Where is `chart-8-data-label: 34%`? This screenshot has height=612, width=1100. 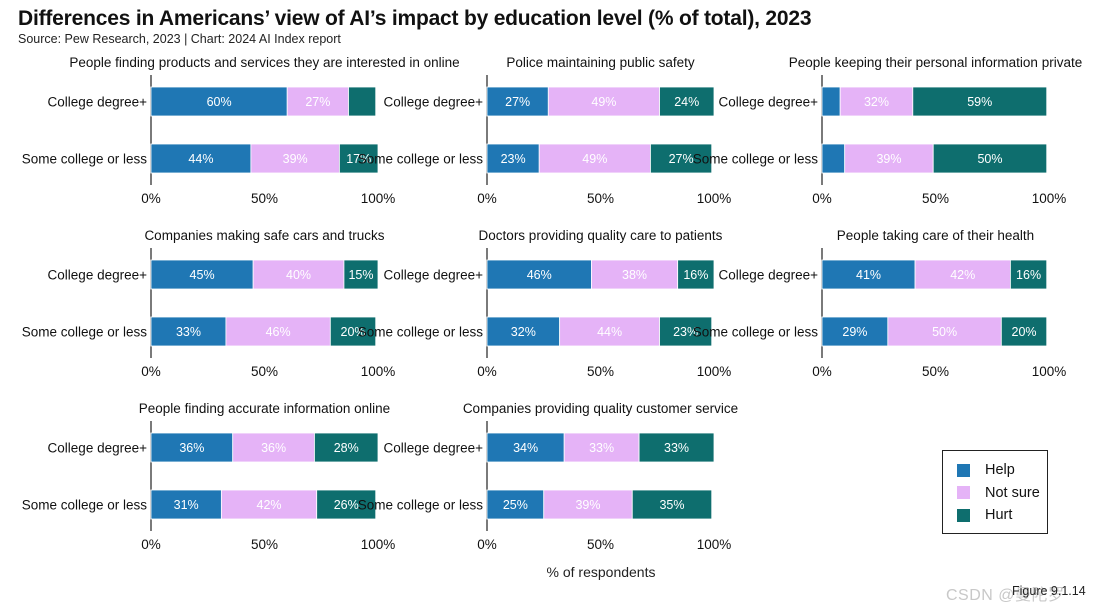
chart-8-data-label: 34% is located at coordinates (525, 448).